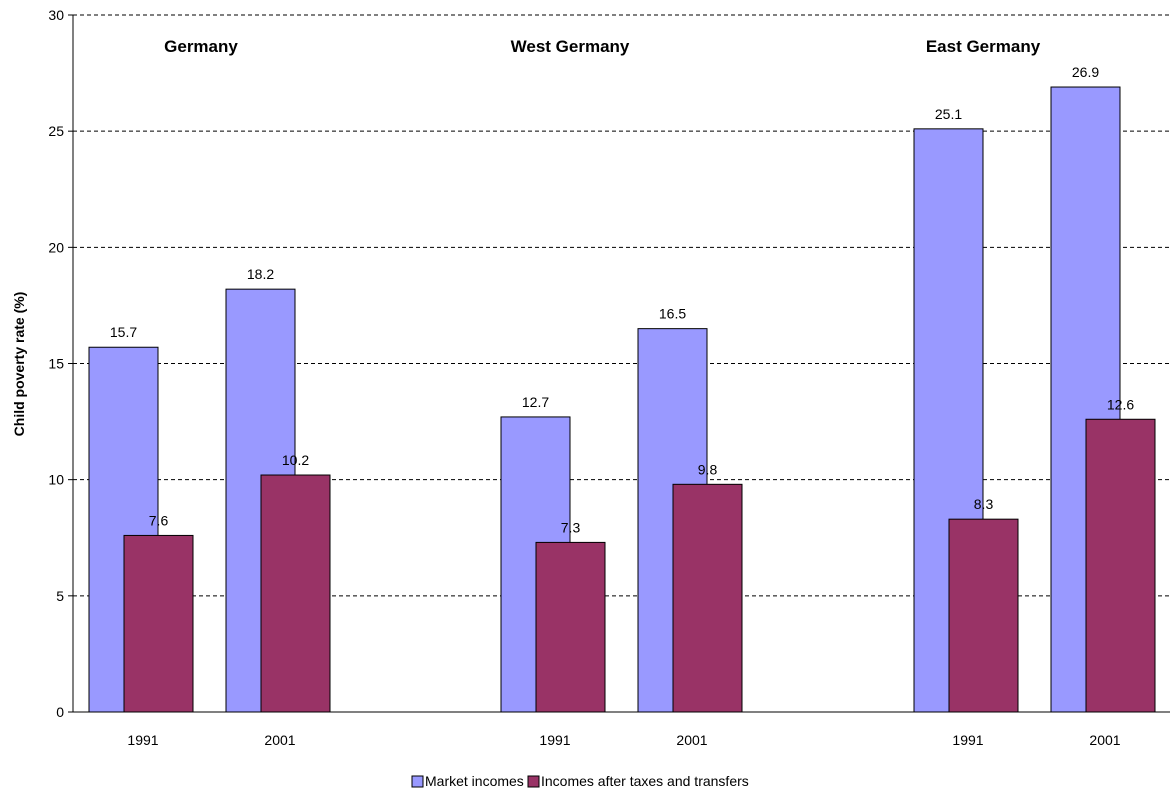 Image resolution: width=1170 pixels, height=794 pixels. Describe the element at coordinates (60, 712) in the screenshot. I see `y-tick-label: 0` at that location.